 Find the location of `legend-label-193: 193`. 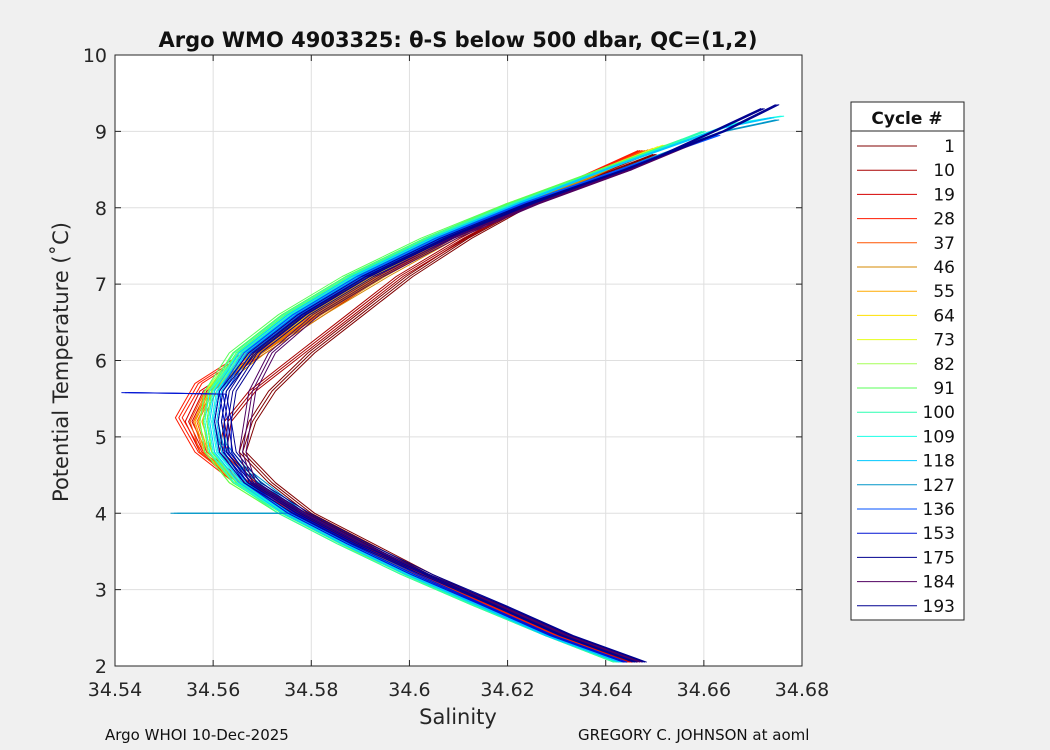

legend-label-193: 193 is located at coordinates (939, 607).